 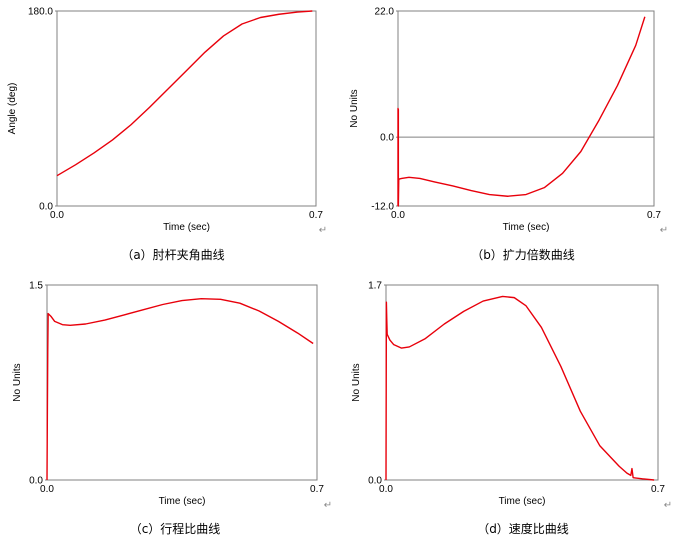 What do you see at coordinates (385, 12) in the screenshot?
I see `y-tick-label: 22.0` at bounding box center [385, 12].